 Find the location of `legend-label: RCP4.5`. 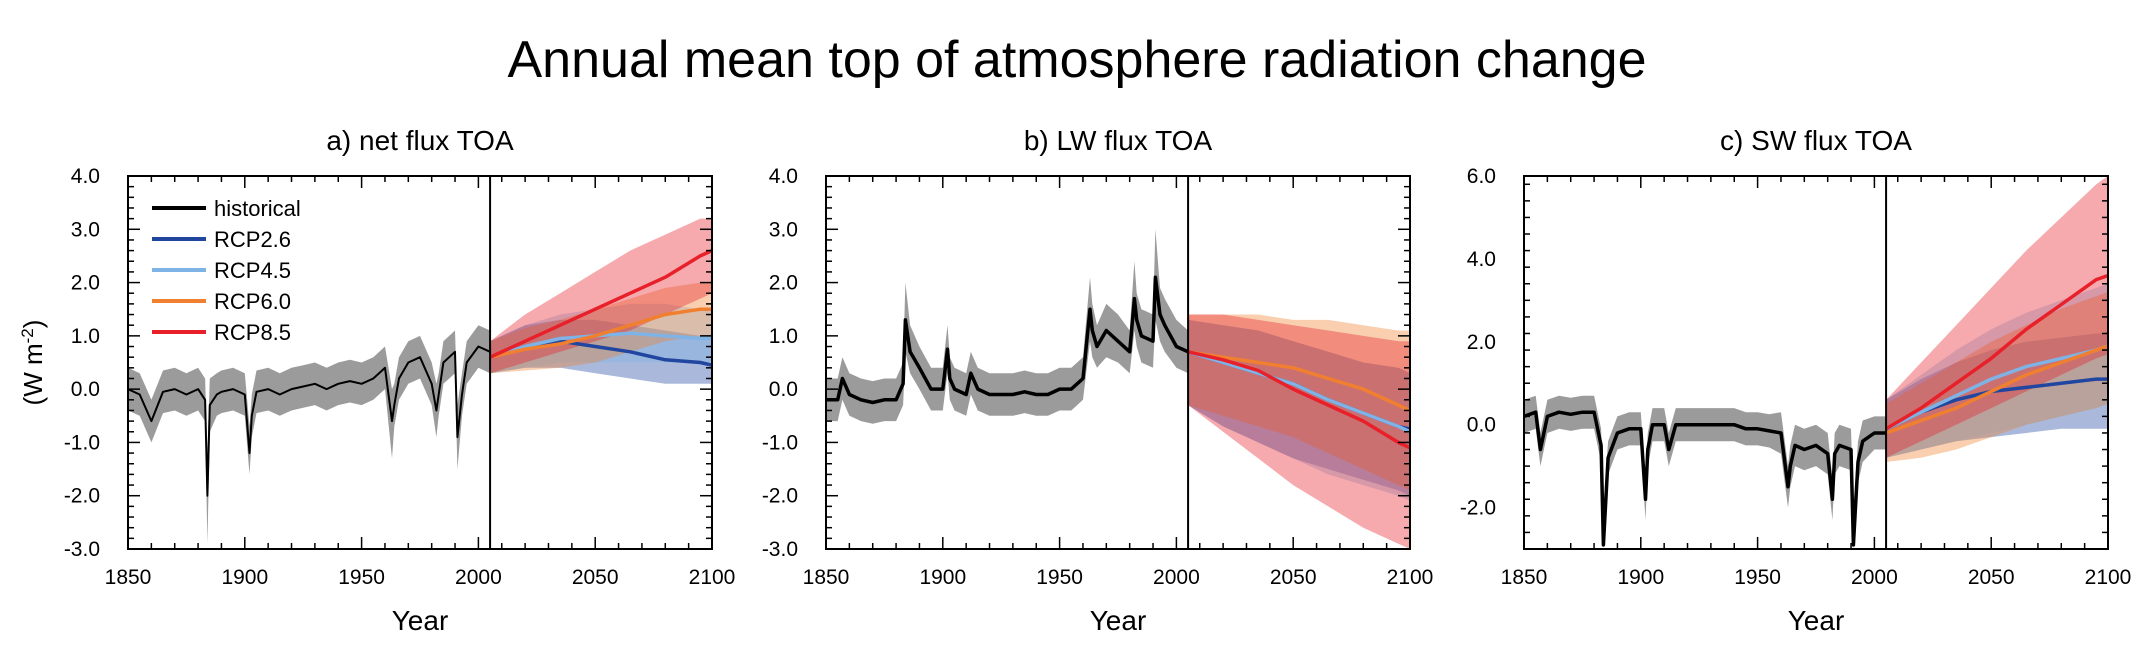

legend-label: RCP4.5 is located at coordinates (252, 270).